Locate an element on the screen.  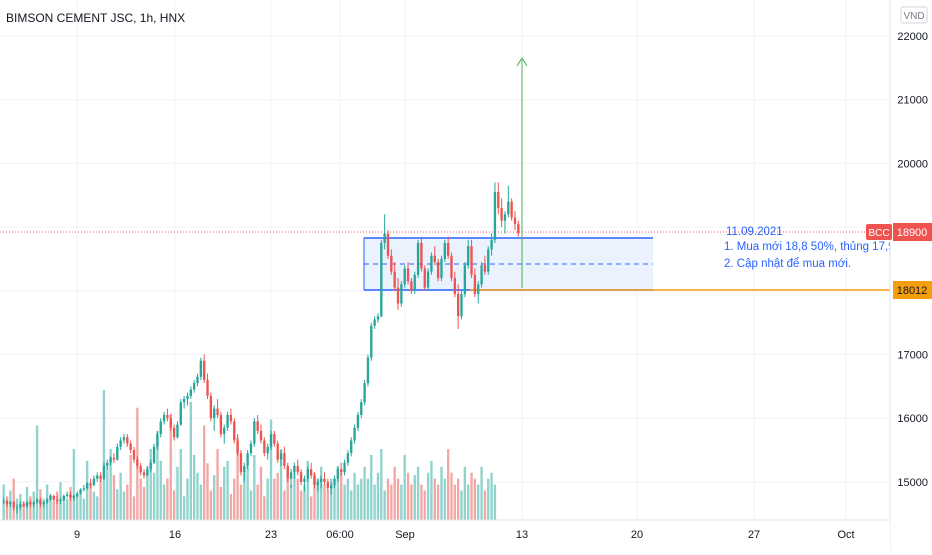
time-label-sep: Sep is located at coordinates (405, 535).